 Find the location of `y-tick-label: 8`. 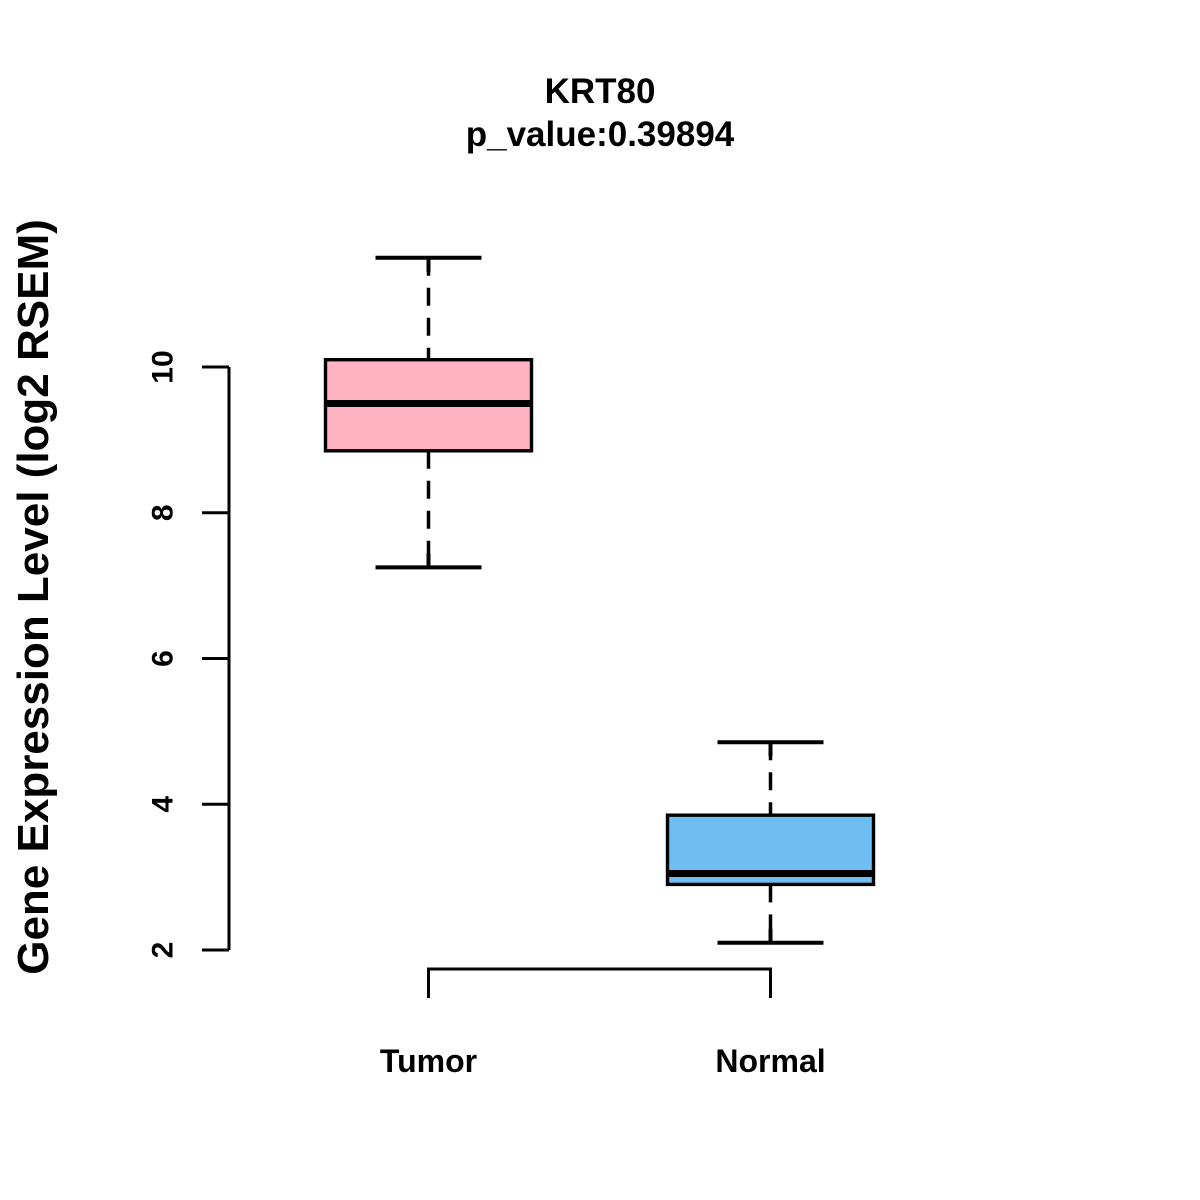

y-tick-label: 8 is located at coordinates (163, 512).